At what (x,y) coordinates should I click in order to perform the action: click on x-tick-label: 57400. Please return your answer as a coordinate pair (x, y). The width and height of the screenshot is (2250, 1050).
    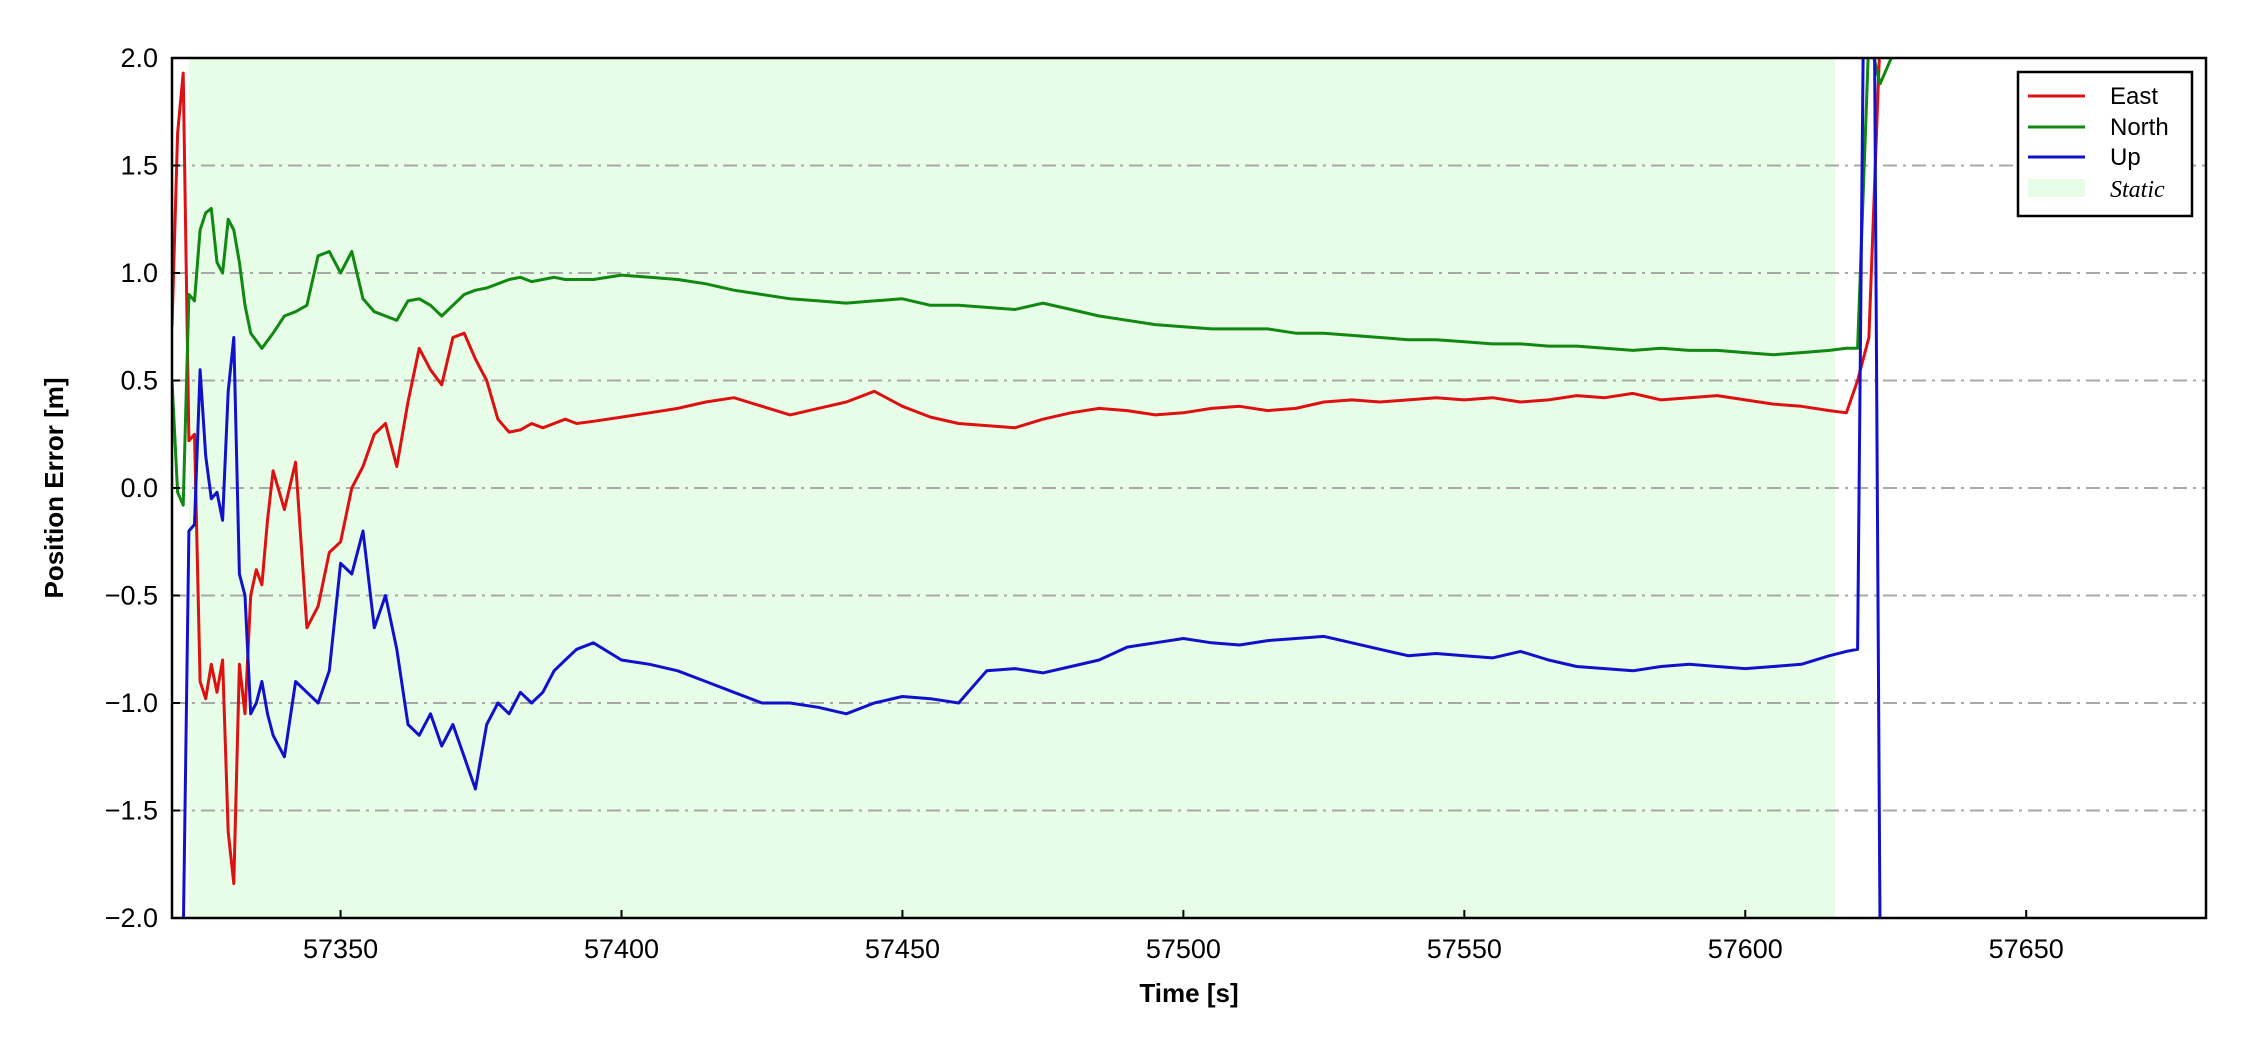
    Looking at the image, I should click on (621, 949).